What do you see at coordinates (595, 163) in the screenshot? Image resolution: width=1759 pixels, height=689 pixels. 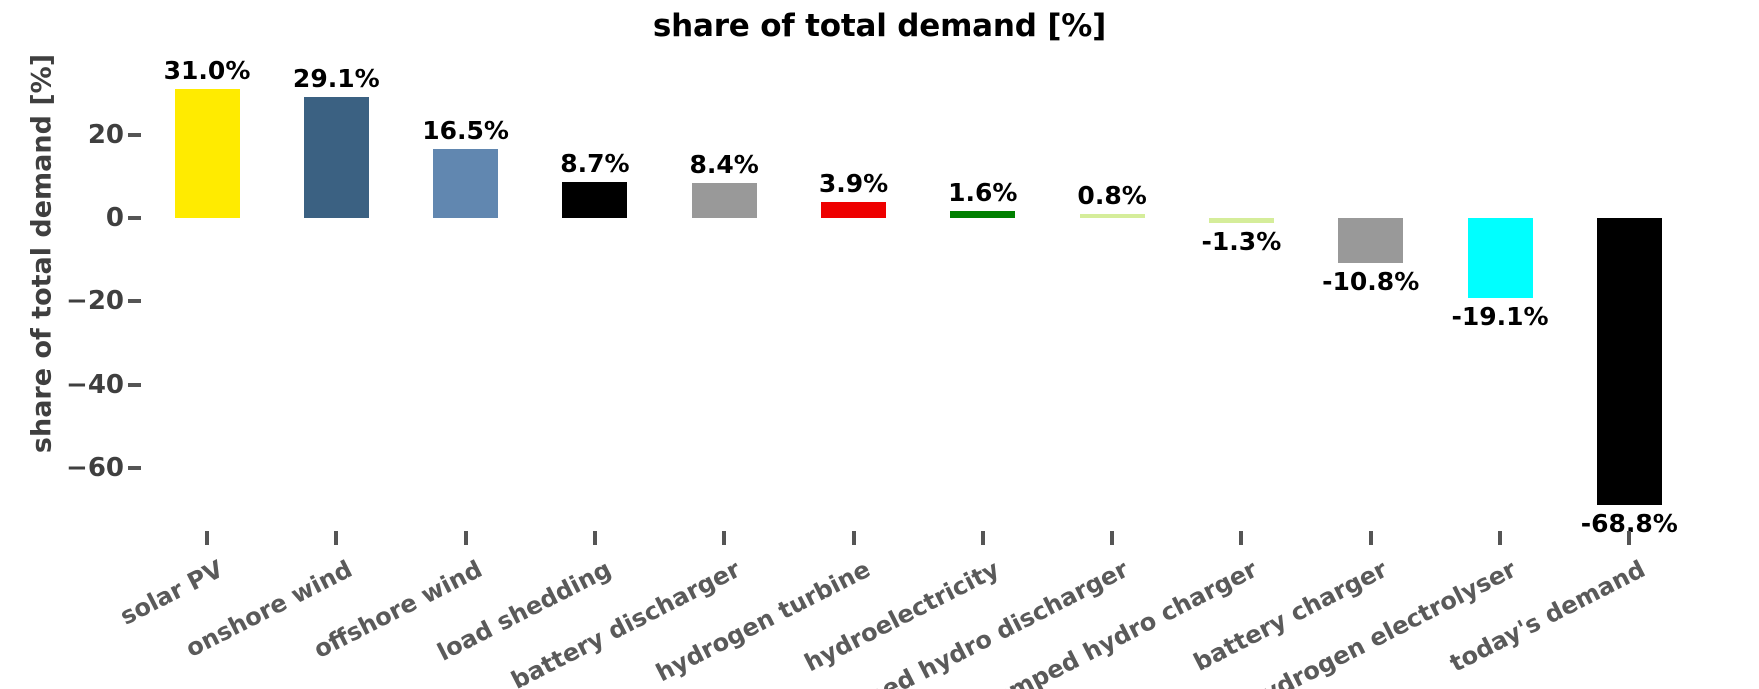 I see `bar-value-label: 8.7%` at bounding box center [595, 163].